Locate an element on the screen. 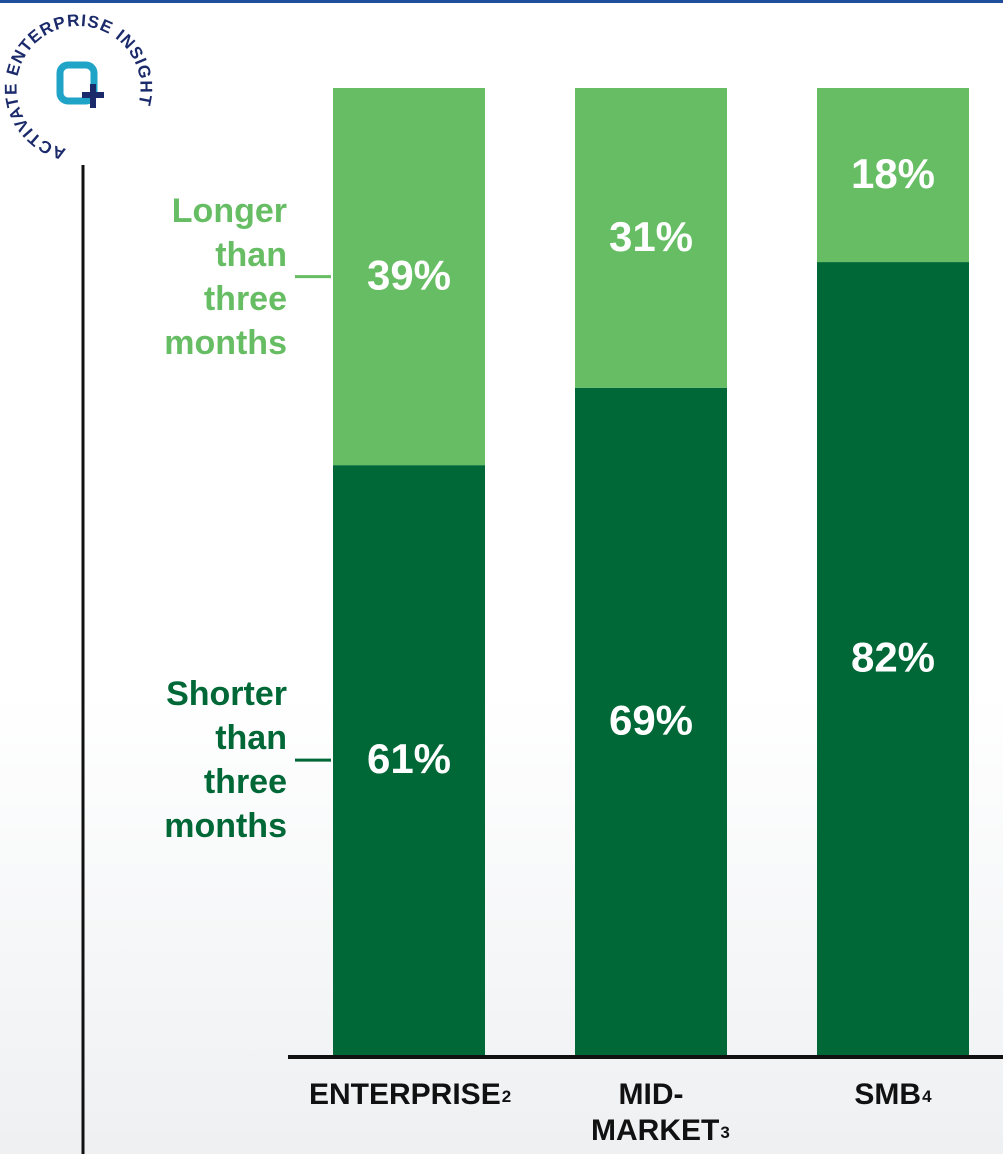 The width and height of the screenshot is (1003, 1154). top-rule is located at coordinates (501, 1).